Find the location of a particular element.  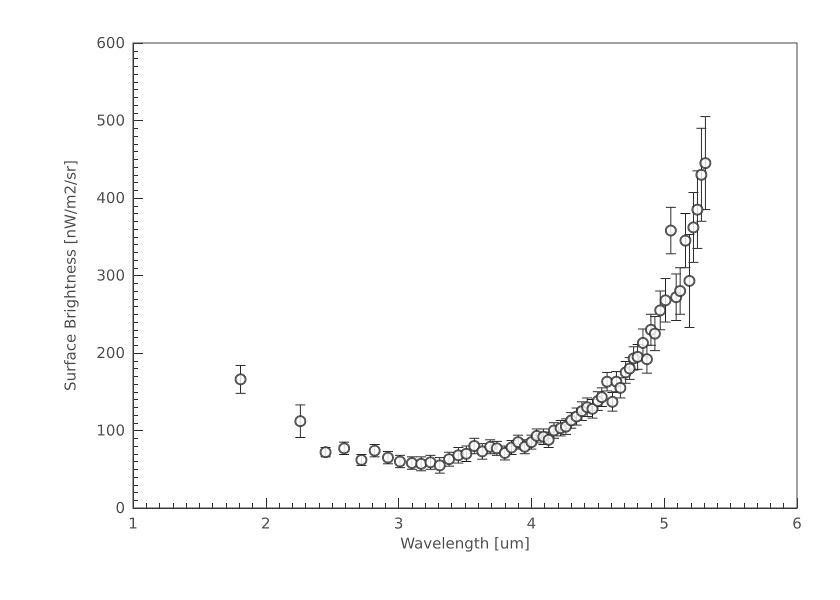

x-tick-label: 3 is located at coordinates (399, 523).